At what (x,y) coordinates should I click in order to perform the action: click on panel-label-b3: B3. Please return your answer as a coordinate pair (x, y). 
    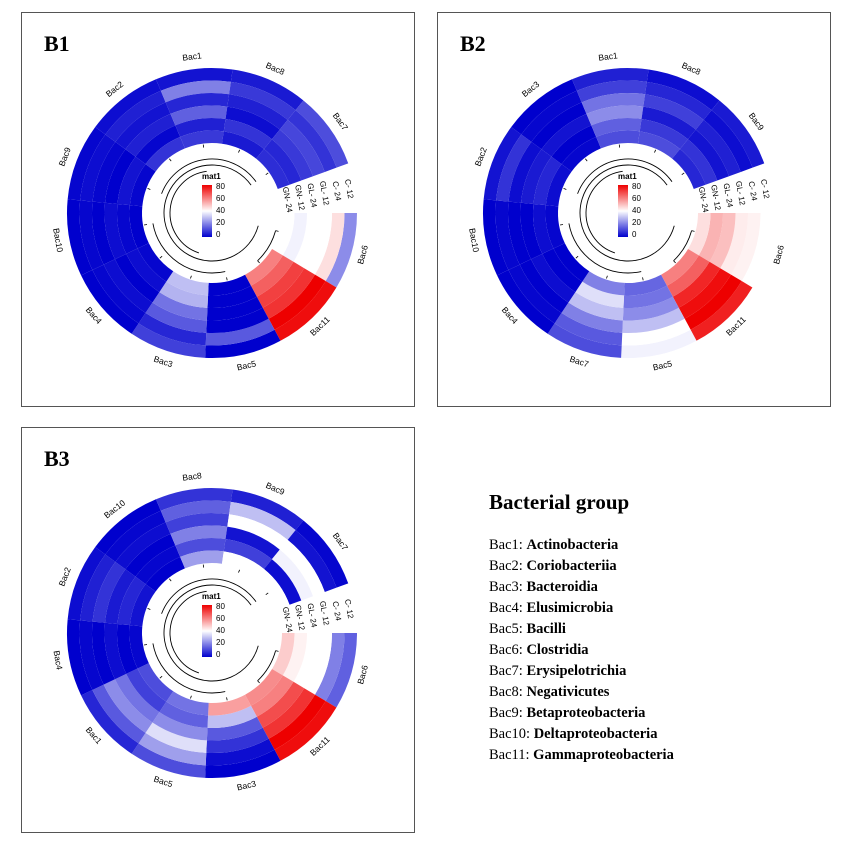
    Looking at the image, I should click on (57, 458).